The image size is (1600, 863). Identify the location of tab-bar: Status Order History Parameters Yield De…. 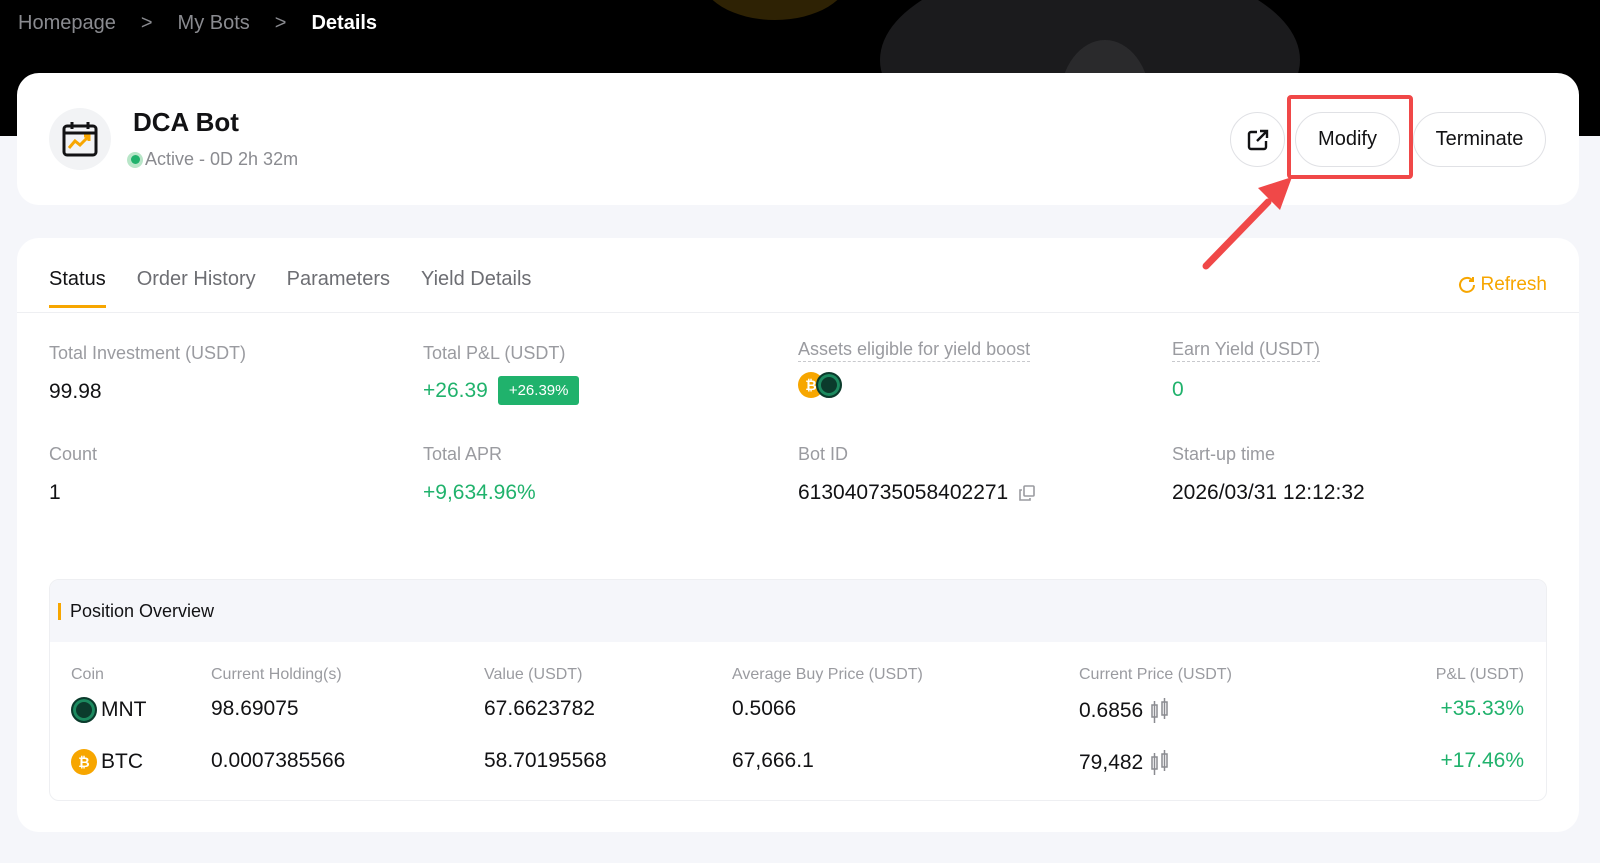
(290, 288).